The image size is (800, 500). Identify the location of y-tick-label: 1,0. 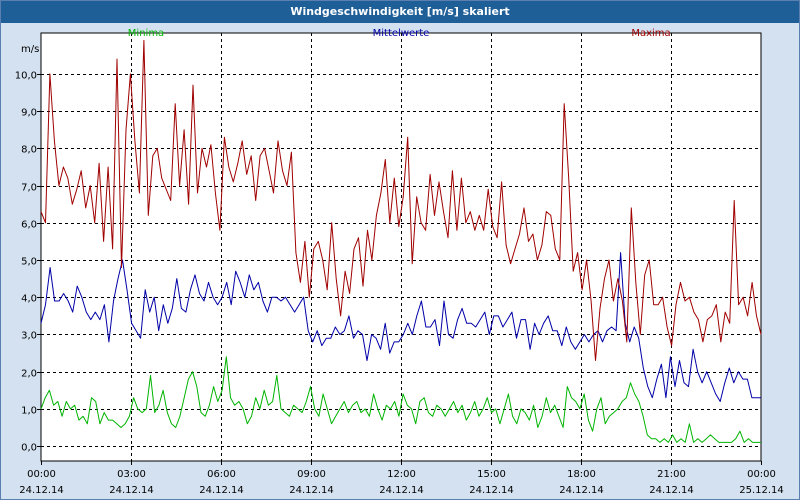
(29, 411).